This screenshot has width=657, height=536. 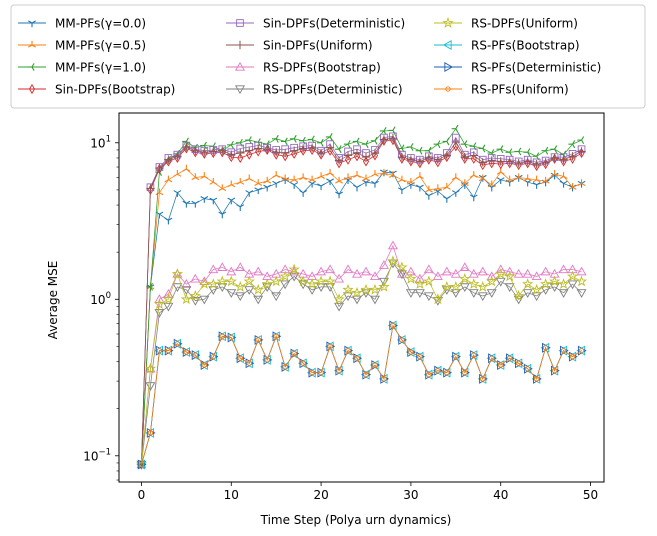 I want to click on legend-label: Sin-DPFs(Uniform), so click(x=318, y=46).